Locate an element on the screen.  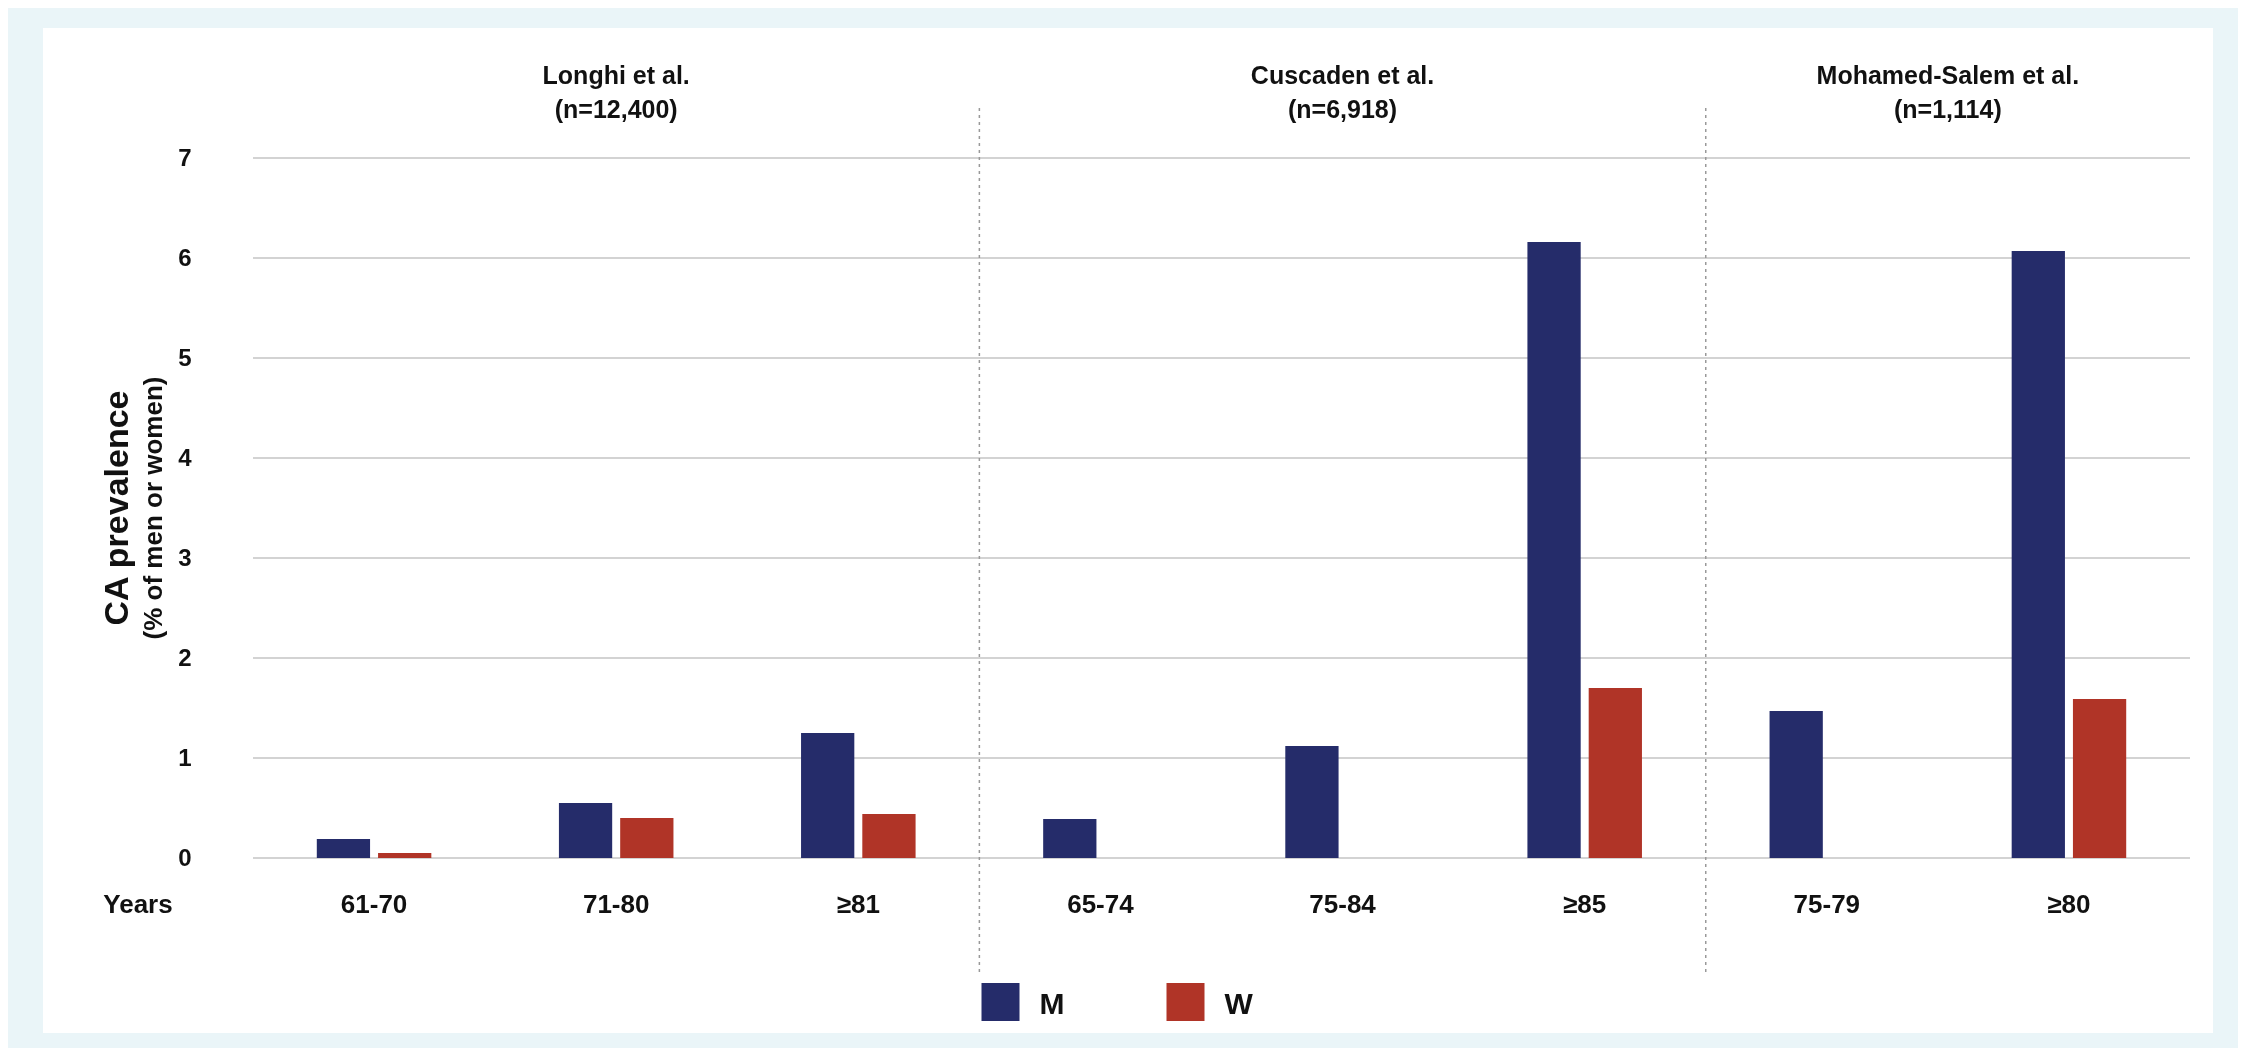
x-tick-label: 61-70 is located at coordinates (374, 904).